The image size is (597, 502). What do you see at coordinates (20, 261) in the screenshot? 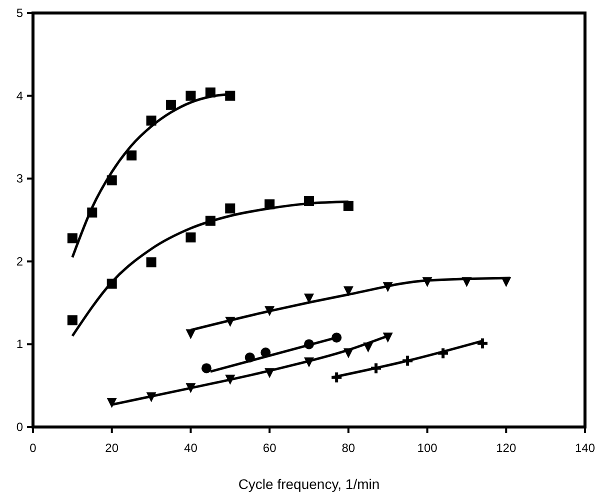
I see `y-tick-label: 2` at bounding box center [20, 261].